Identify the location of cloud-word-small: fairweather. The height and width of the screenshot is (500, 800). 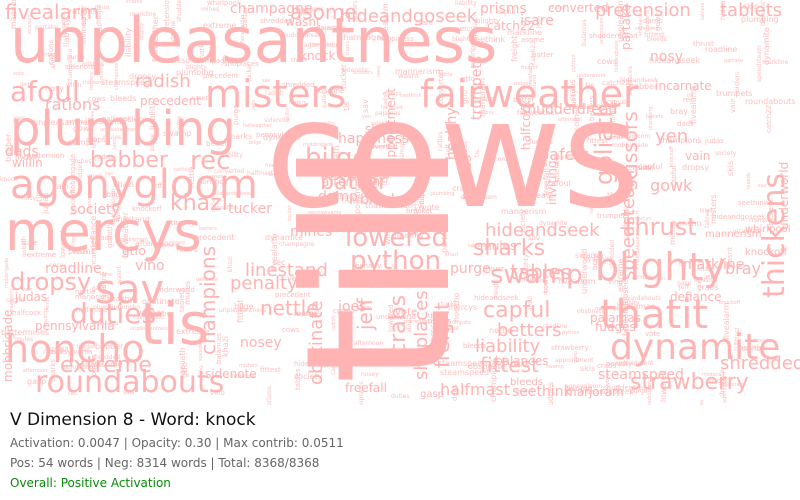
(537, 113).